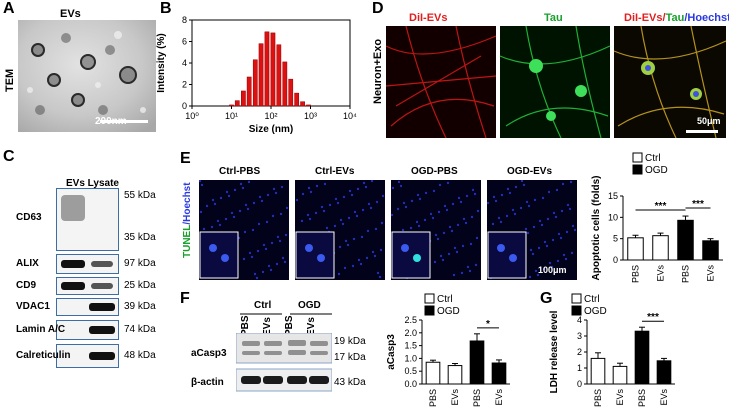 The height and width of the screenshot is (413, 729). What do you see at coordinates (350, 382) in the screenshot?
I see `panel-f-kda3: 43 kDa` at bounding box center [350, 382].